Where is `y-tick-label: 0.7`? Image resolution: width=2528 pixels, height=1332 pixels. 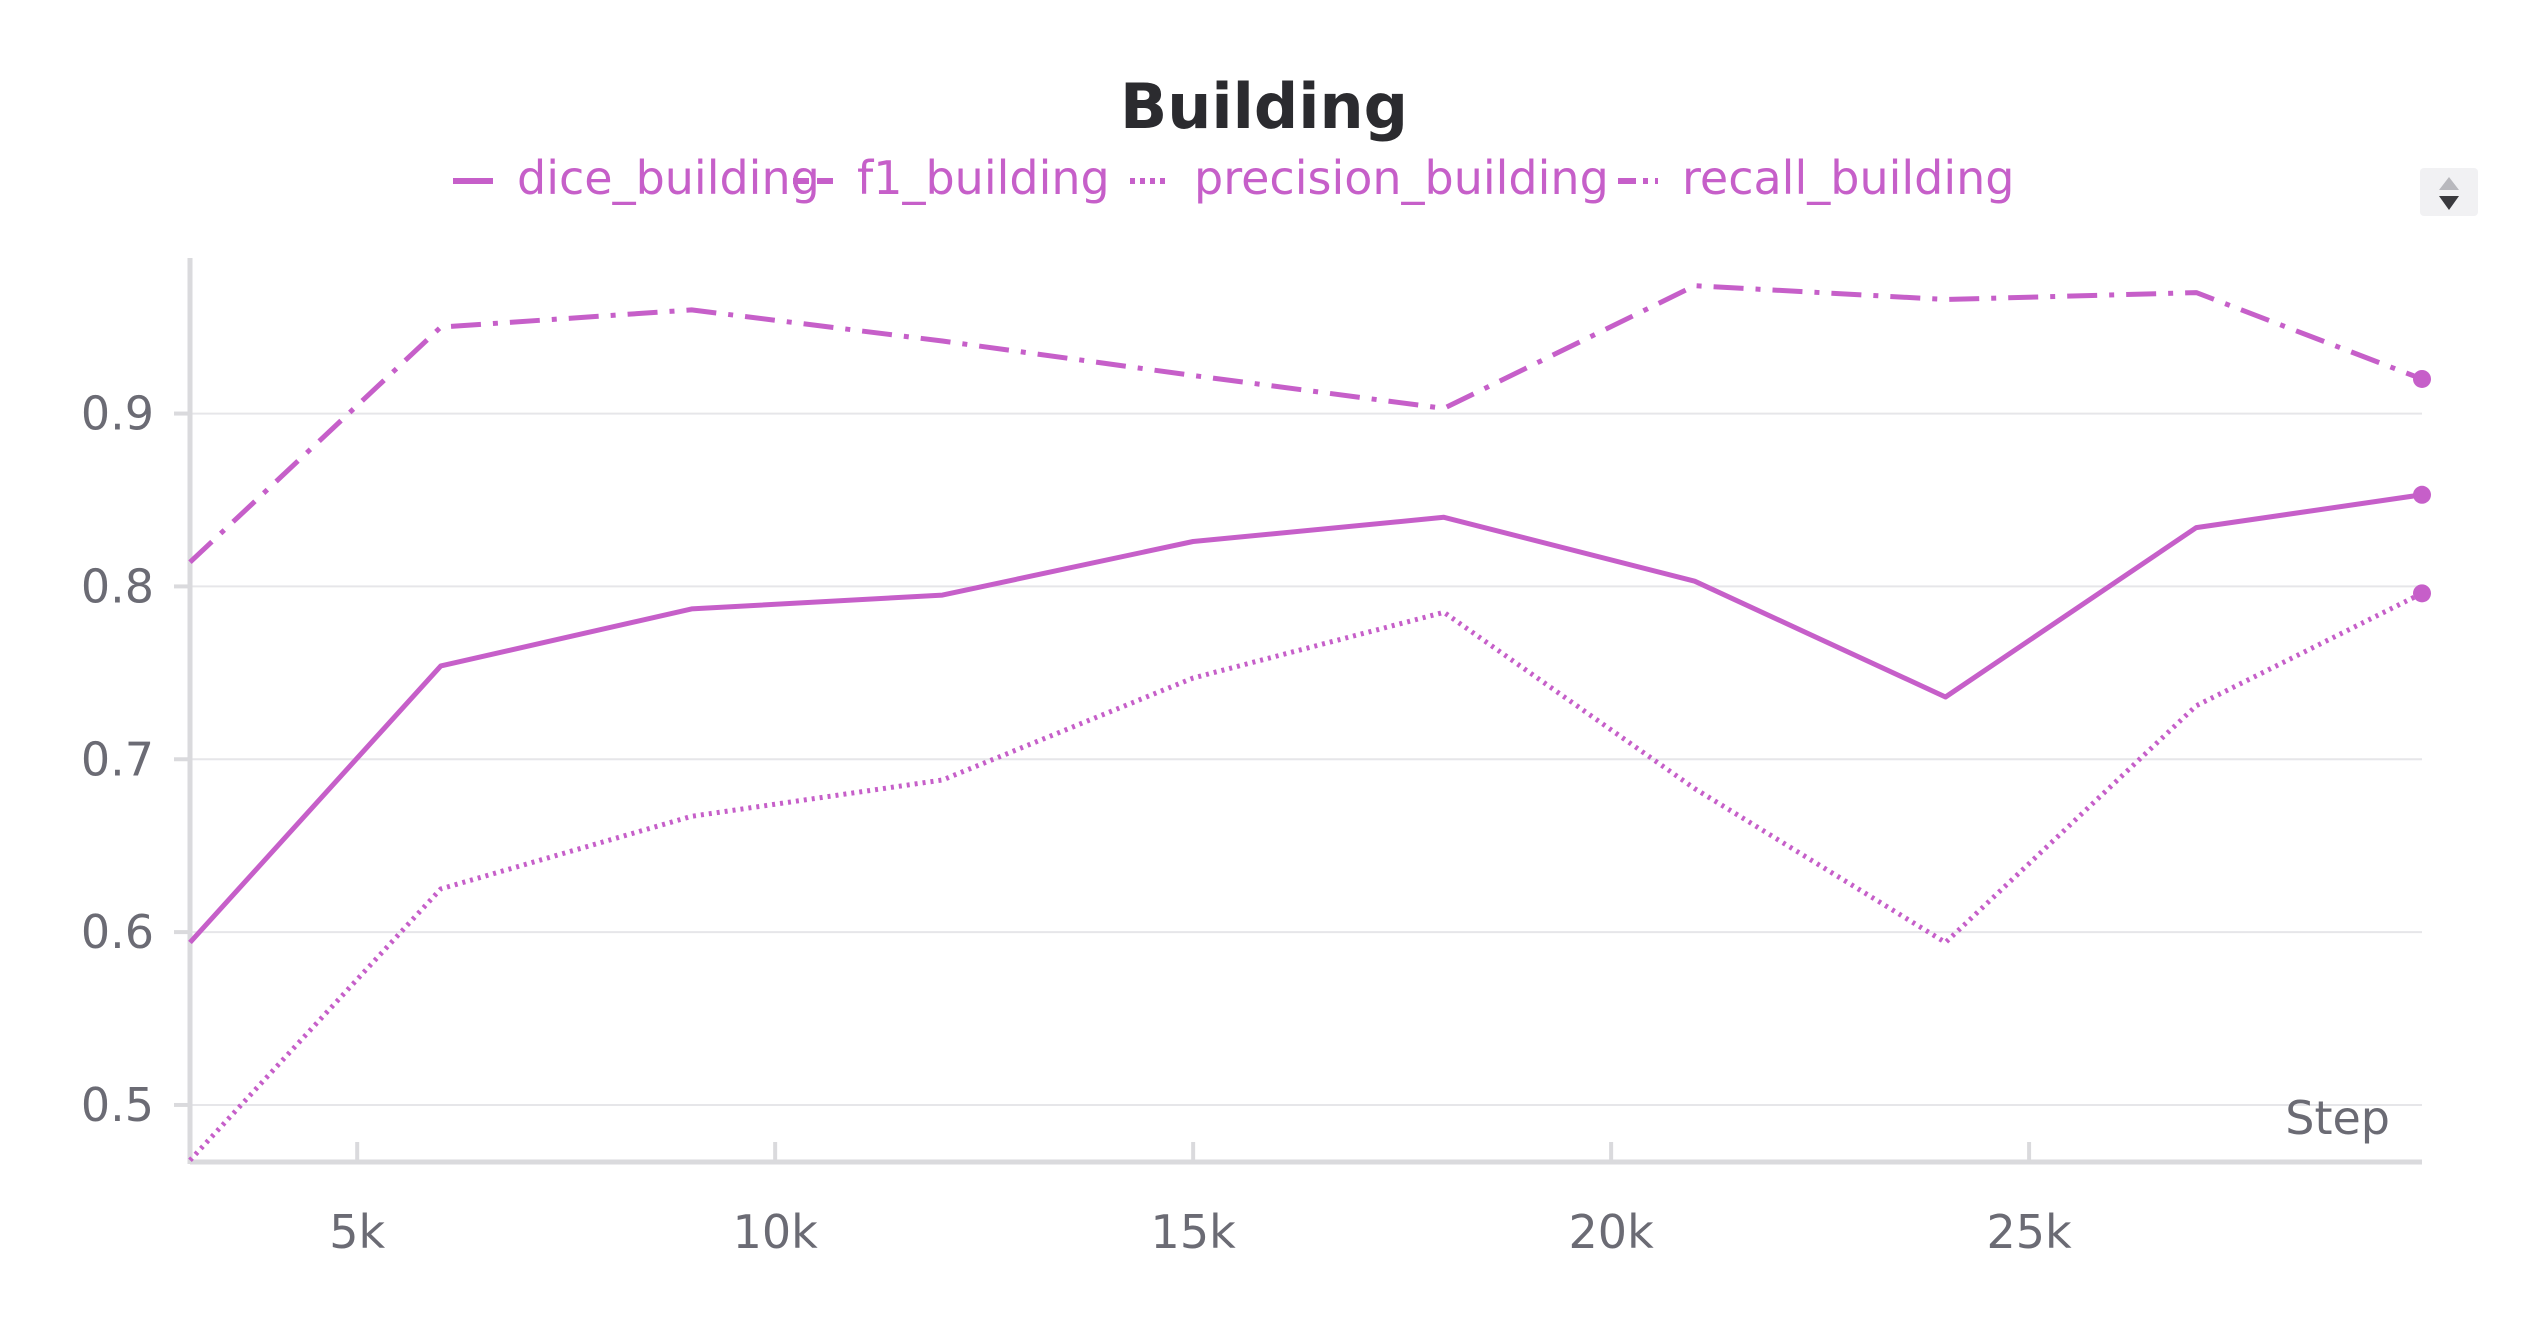
y-tick-label: 0.7 is located at coordinates (117, 759).